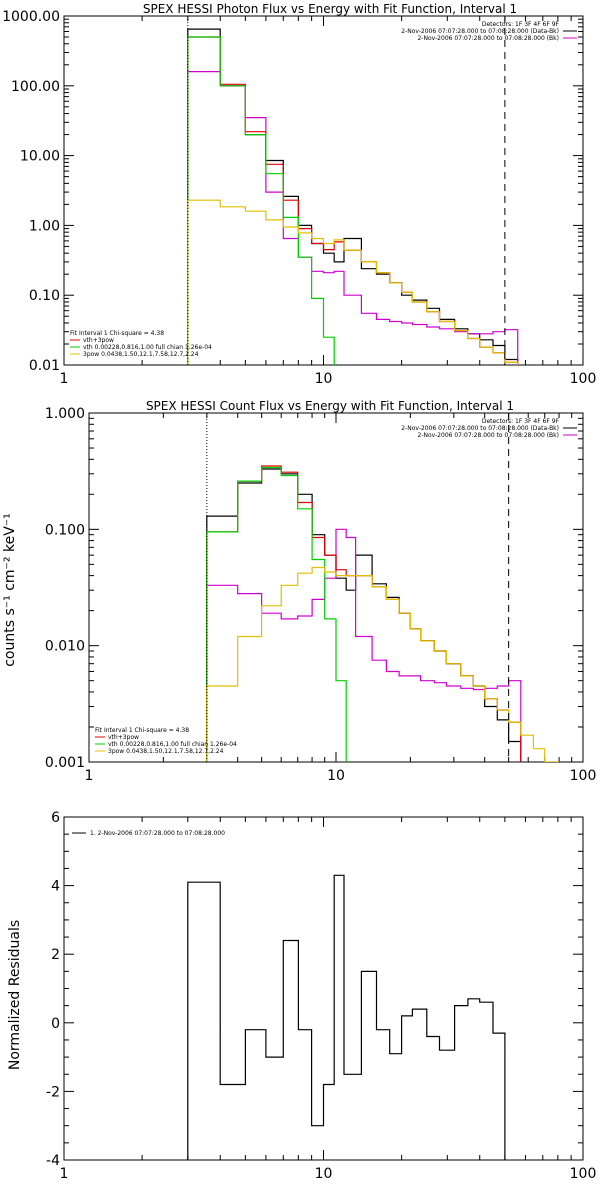 Image resolution: width=600 pixels, height=1200 pixels. Describe the element at coordinates (123, 737) in the screenshot. I see `count-legend-fit-entry: vth+3pow` at that location.